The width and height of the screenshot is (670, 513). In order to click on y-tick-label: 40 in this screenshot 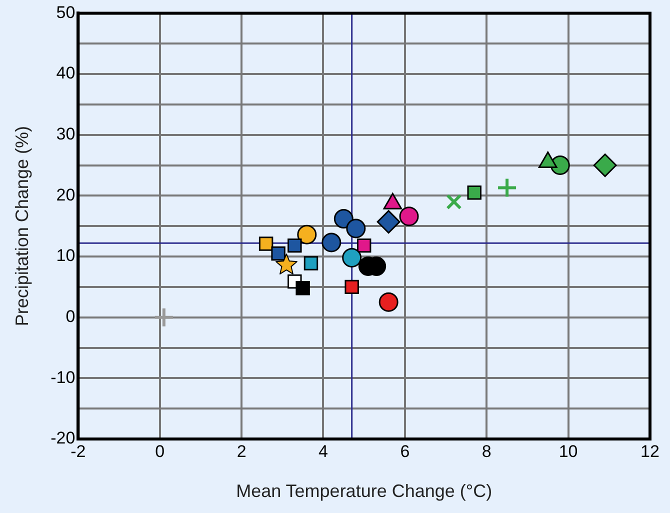, I will do `click(66, 73)`.